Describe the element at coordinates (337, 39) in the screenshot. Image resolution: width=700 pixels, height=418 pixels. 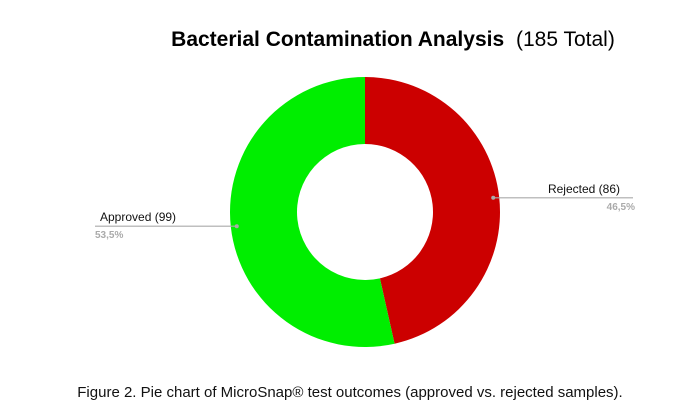
I see `chart-title-main: Bacterial Contamination Analysis` at that location.